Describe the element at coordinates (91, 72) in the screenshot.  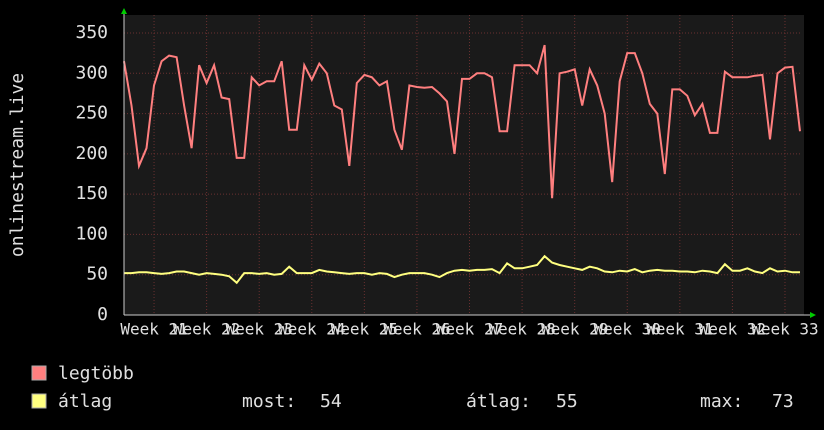
I see `y-tick-label: 300` at that location.